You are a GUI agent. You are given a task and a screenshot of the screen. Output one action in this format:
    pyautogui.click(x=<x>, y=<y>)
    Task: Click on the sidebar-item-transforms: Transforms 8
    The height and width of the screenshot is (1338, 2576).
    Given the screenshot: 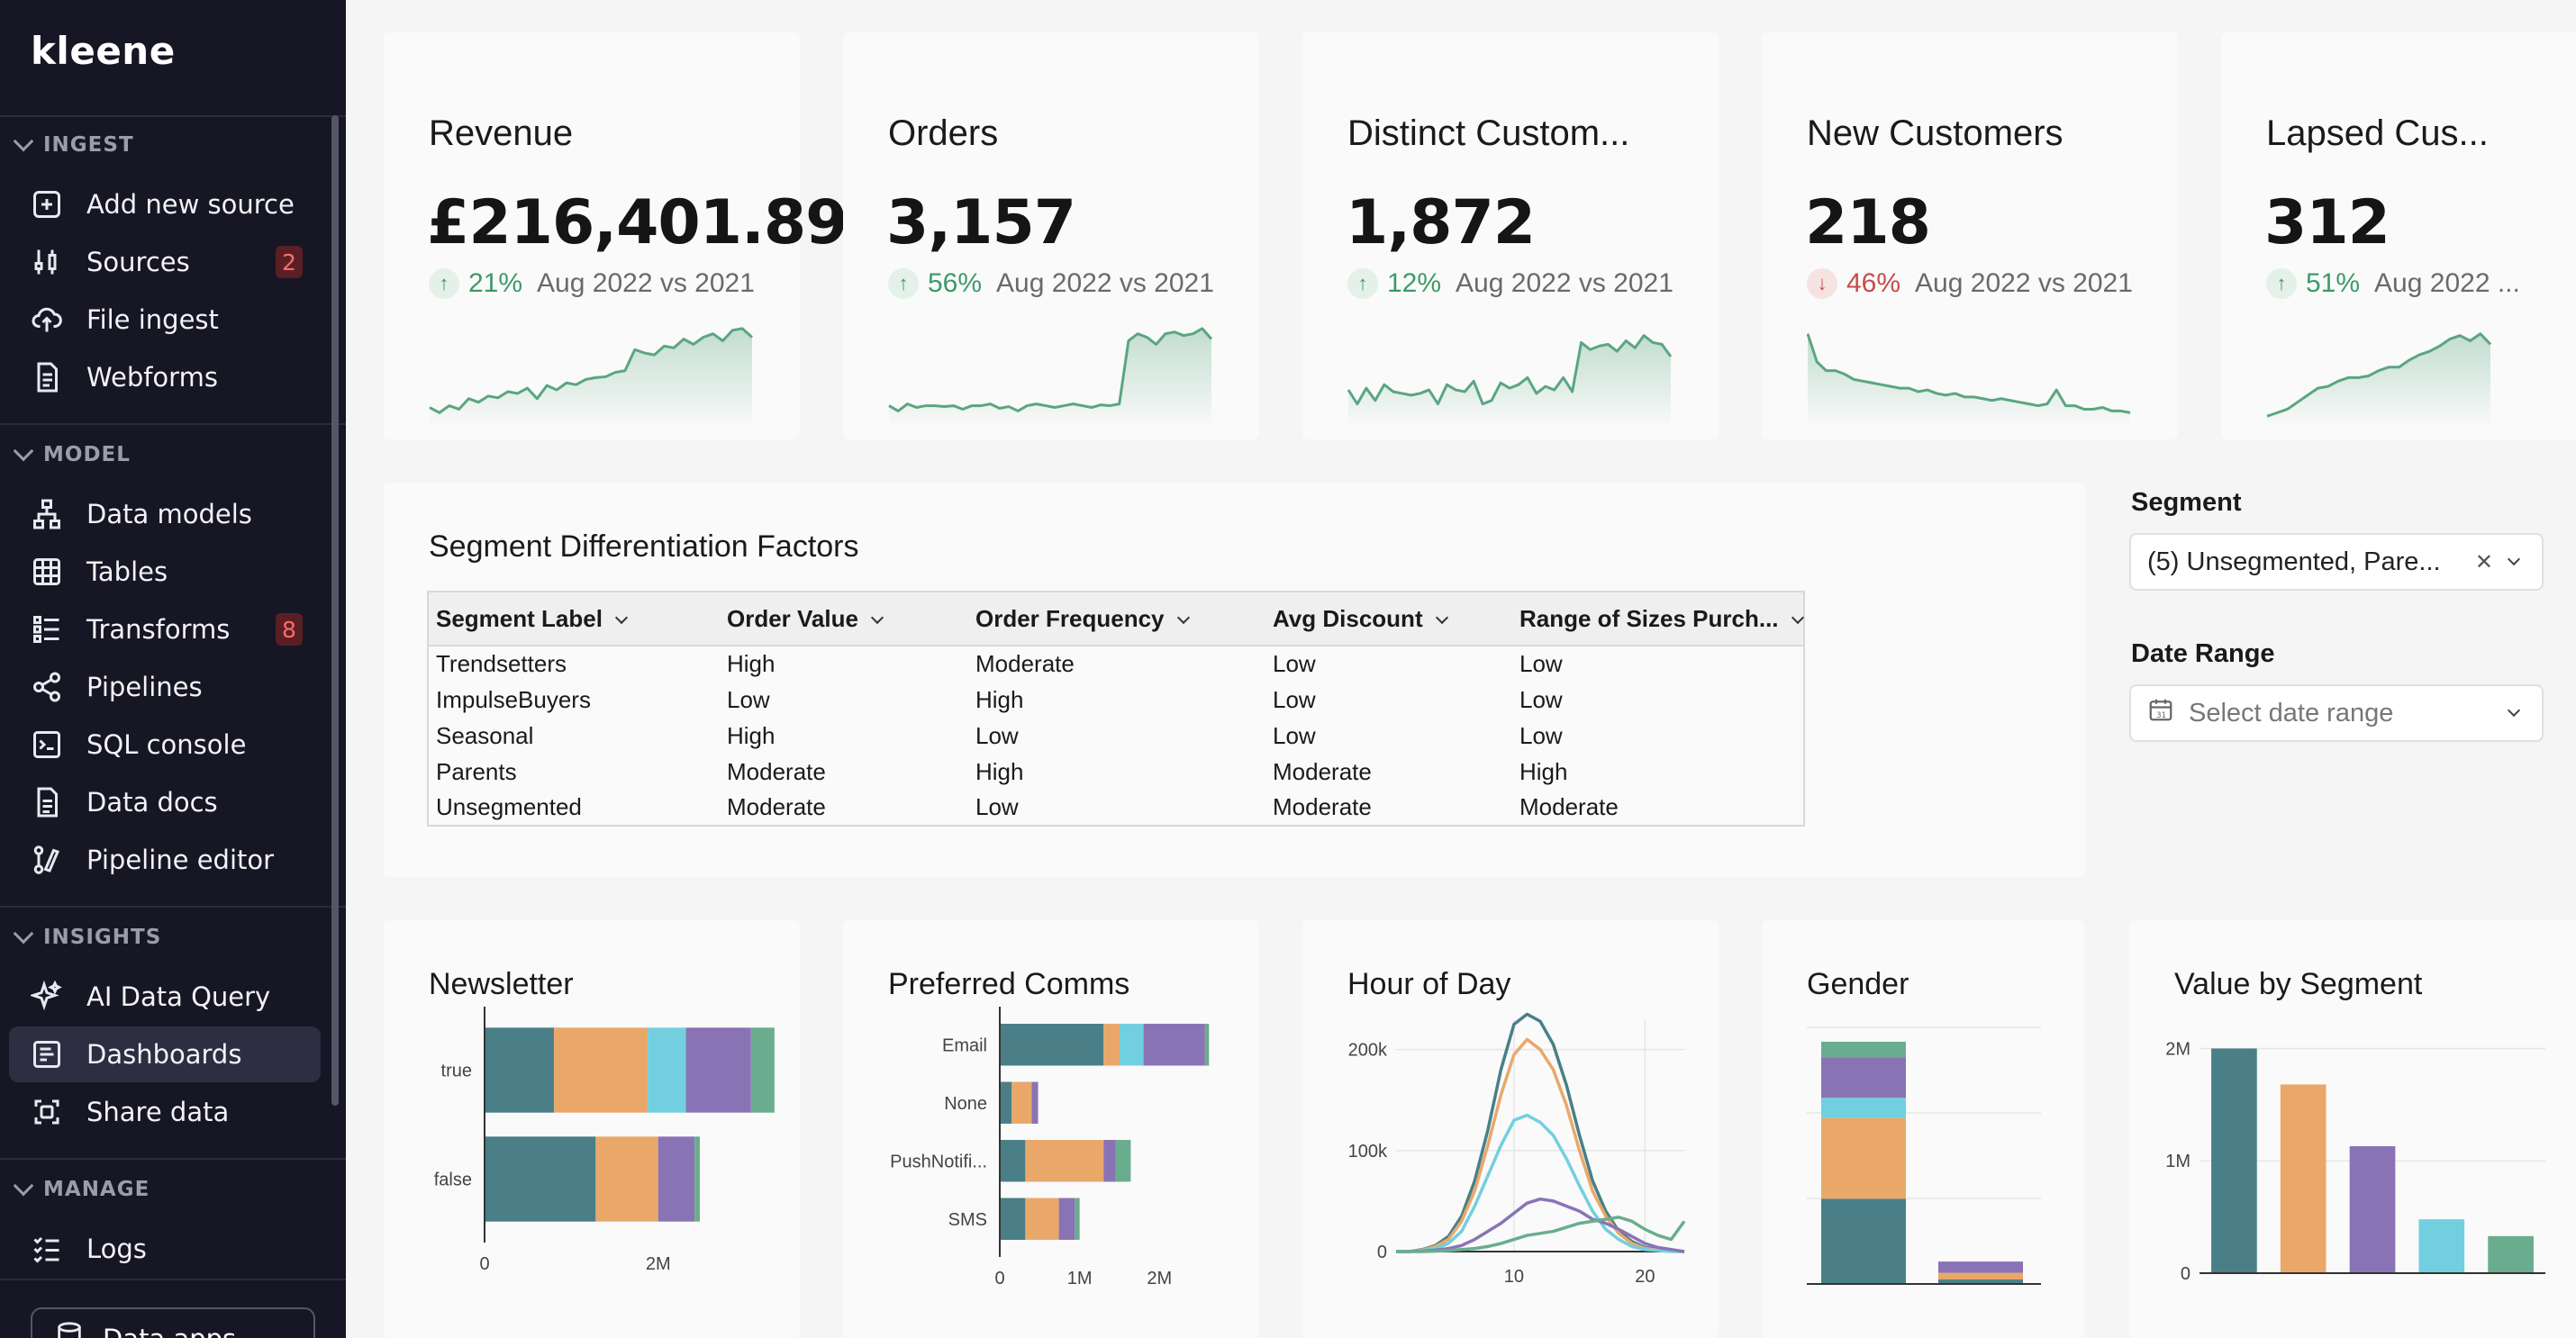 What is the action you would take?
    pyautogui.click(x=165, y=629)
    